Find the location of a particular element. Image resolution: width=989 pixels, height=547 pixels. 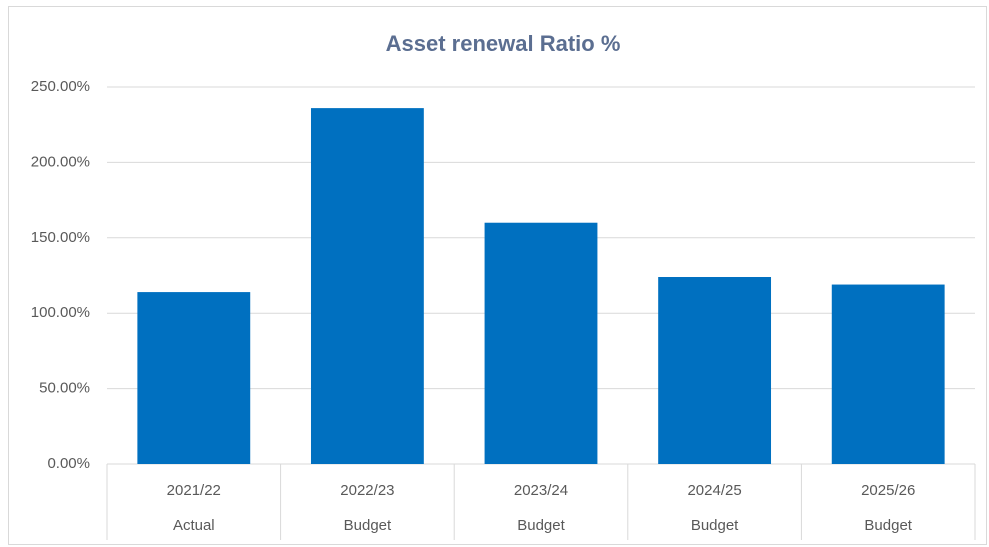

x-tick-label: 2024/25 is located at coordinates (714, 490).